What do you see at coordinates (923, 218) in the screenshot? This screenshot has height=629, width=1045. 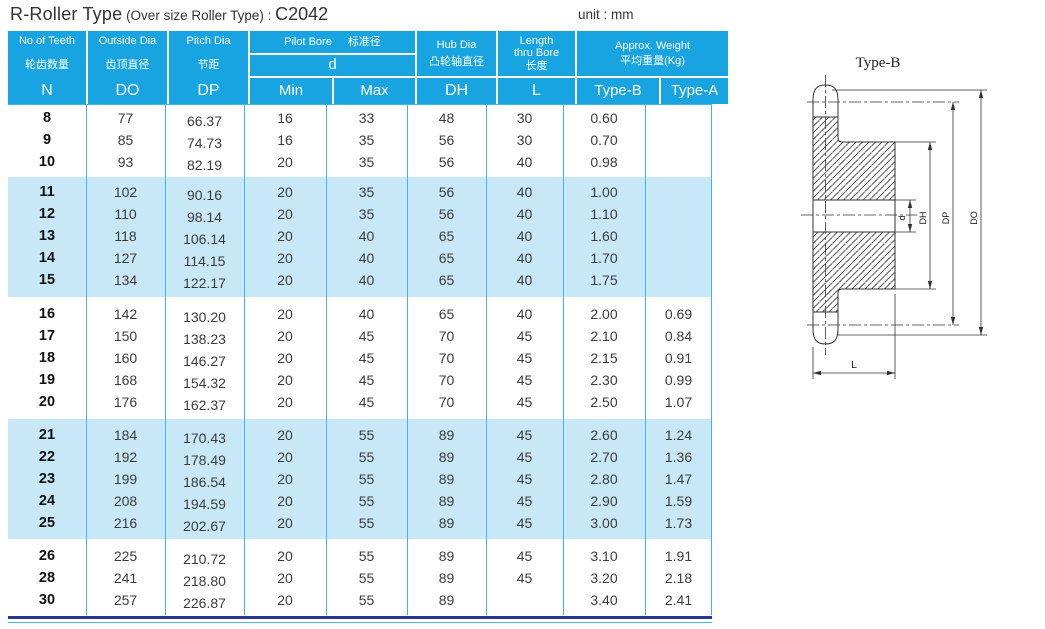 I see `label-dh: DH` at bounding box center [923, 218].